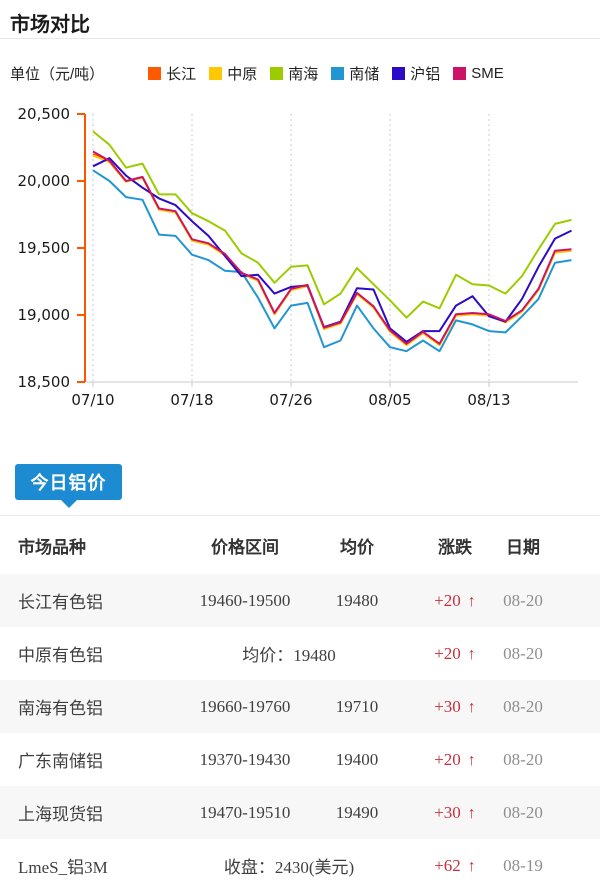 This screenshot has height=889, width=600. Describe the element at coordinates (60, 761) in the screenshot. I see `market-name: 广东南储铝` at that location.